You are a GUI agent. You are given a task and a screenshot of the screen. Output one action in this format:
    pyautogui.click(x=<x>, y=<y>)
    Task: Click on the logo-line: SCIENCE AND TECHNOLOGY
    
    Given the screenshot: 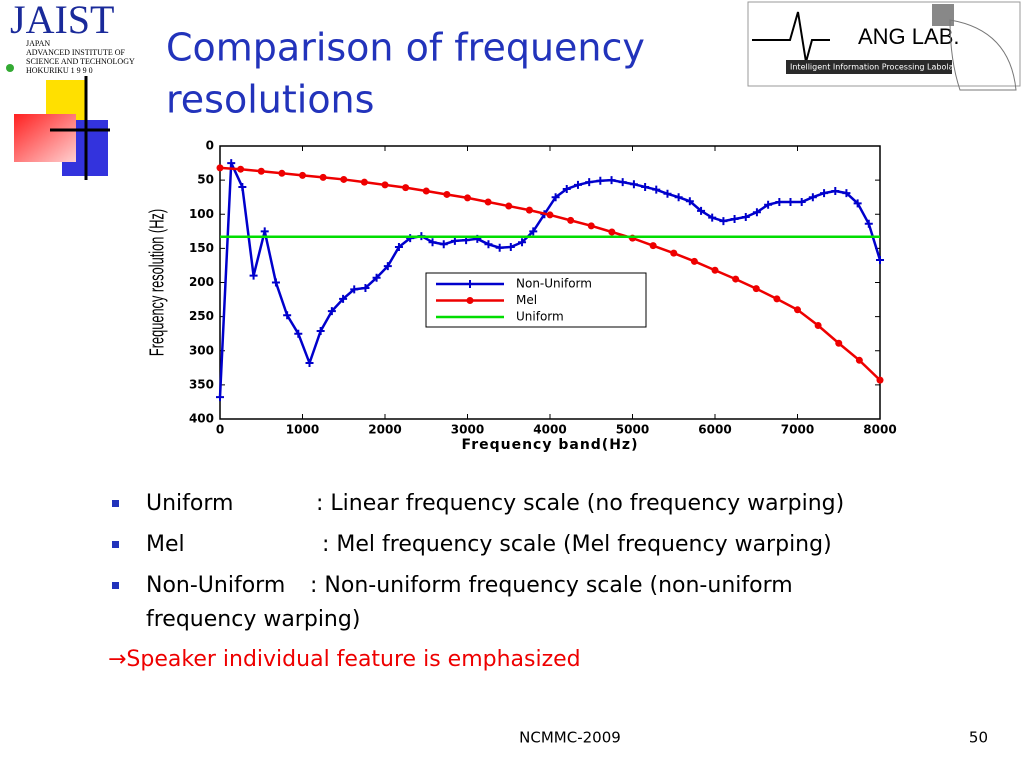 What is the action you would take?
    pyautogui.click(x=80, y=61)
    